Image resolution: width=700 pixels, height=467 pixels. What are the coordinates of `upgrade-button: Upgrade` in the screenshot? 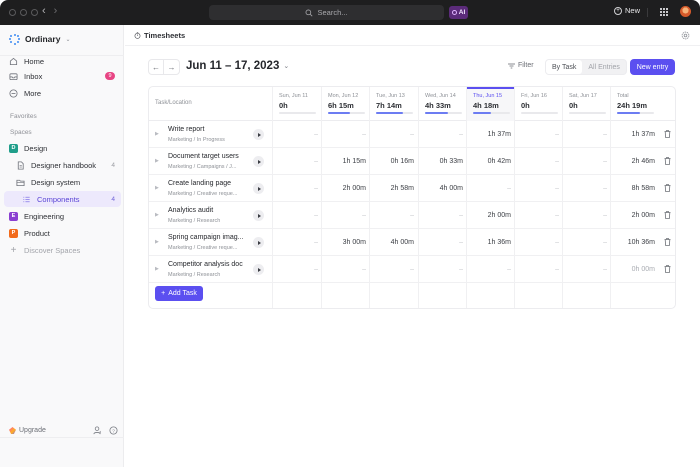 It's located at (27, 430).